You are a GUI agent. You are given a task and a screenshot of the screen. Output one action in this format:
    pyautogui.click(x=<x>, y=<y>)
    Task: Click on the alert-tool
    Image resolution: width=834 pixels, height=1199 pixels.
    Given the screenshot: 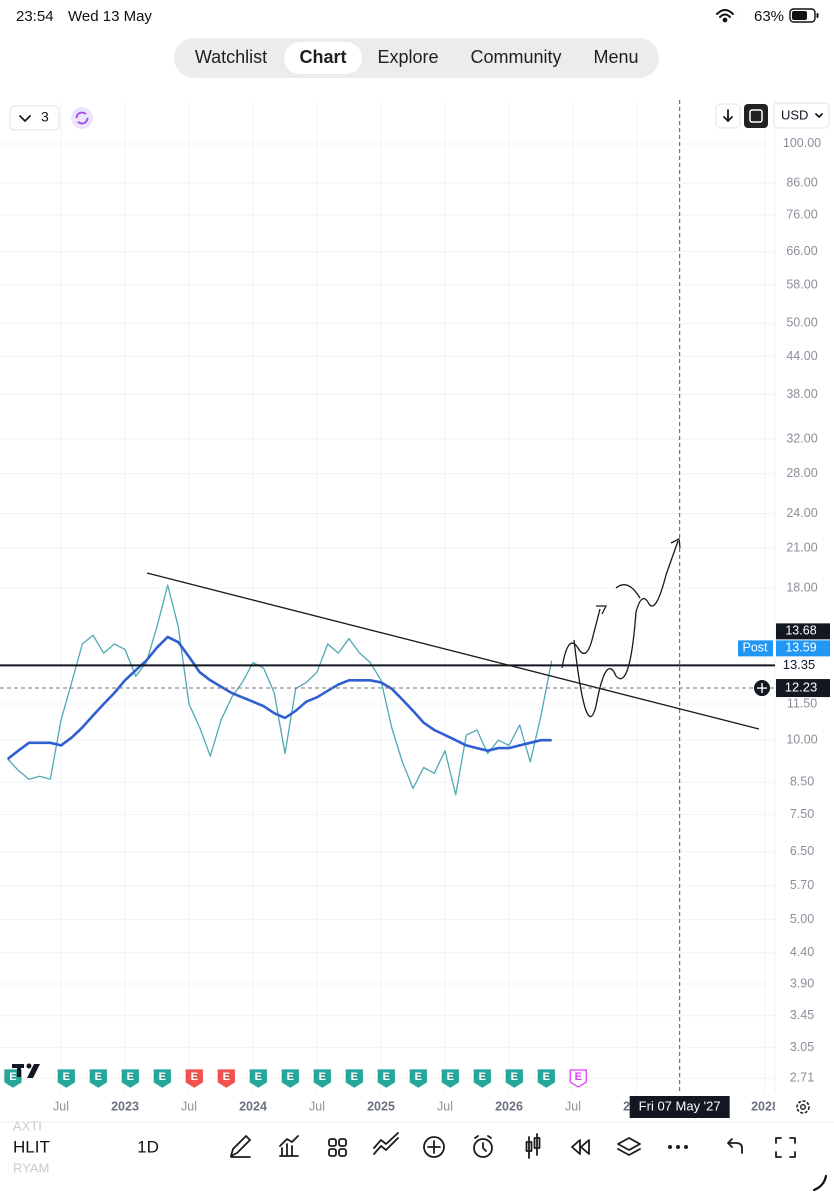 What is the action you would take?
    pyautogui.click(x=483, y=1146)
    